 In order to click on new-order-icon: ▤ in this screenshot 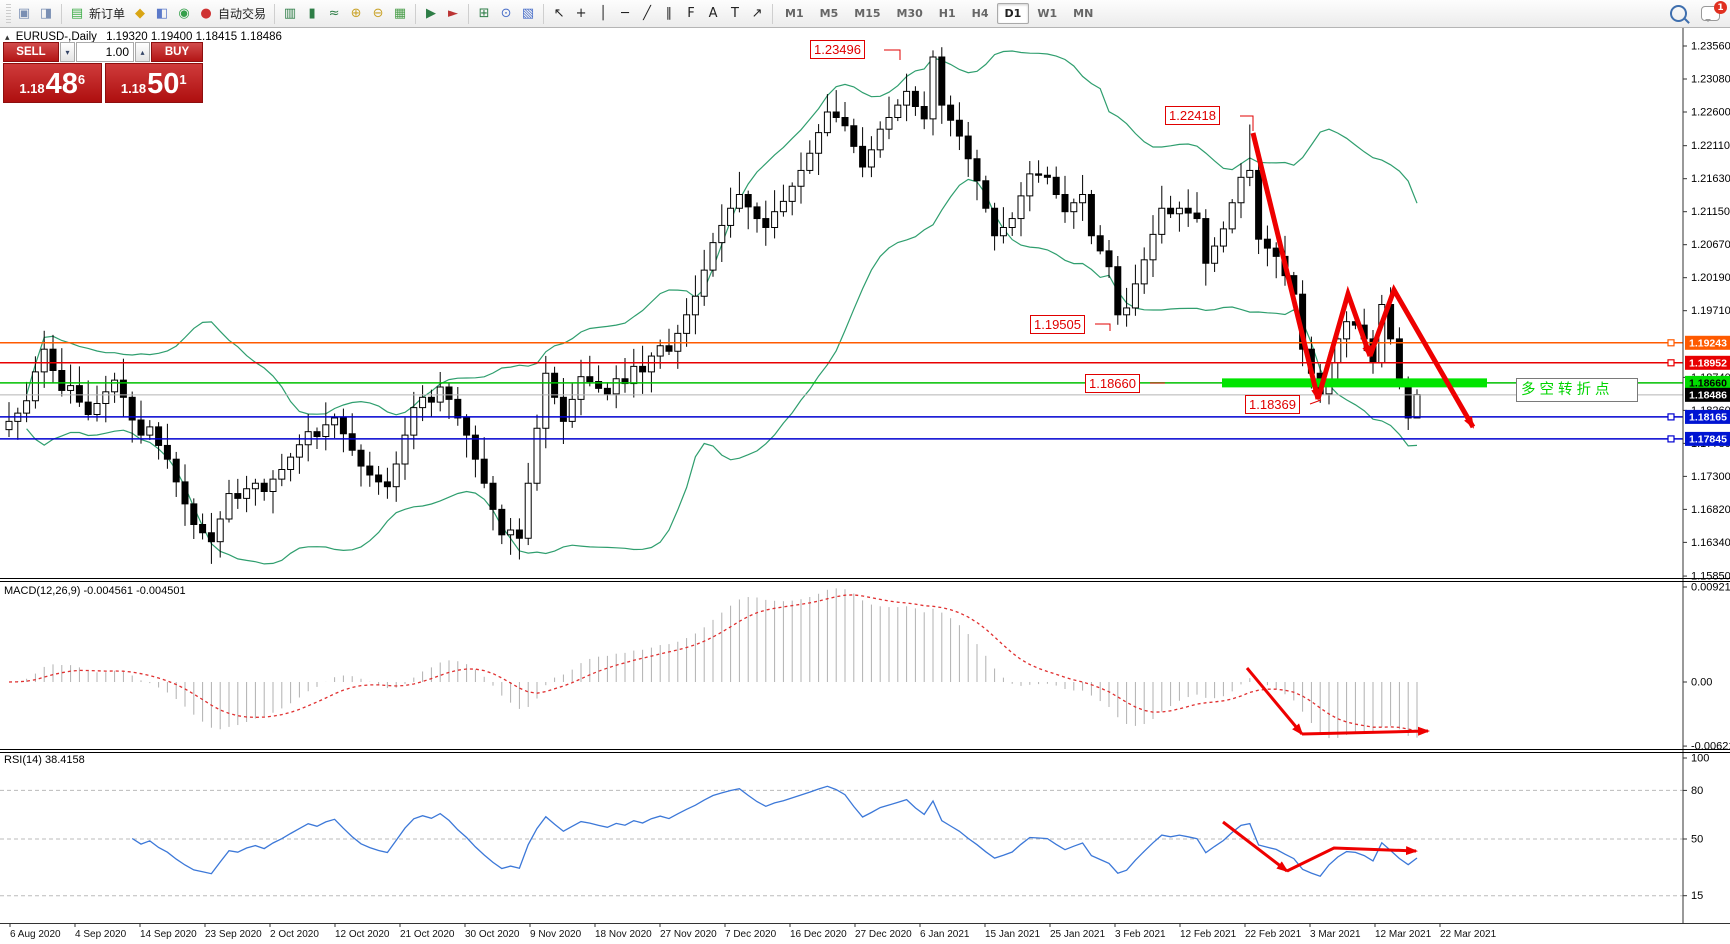, I will do `click(77, 13)`.